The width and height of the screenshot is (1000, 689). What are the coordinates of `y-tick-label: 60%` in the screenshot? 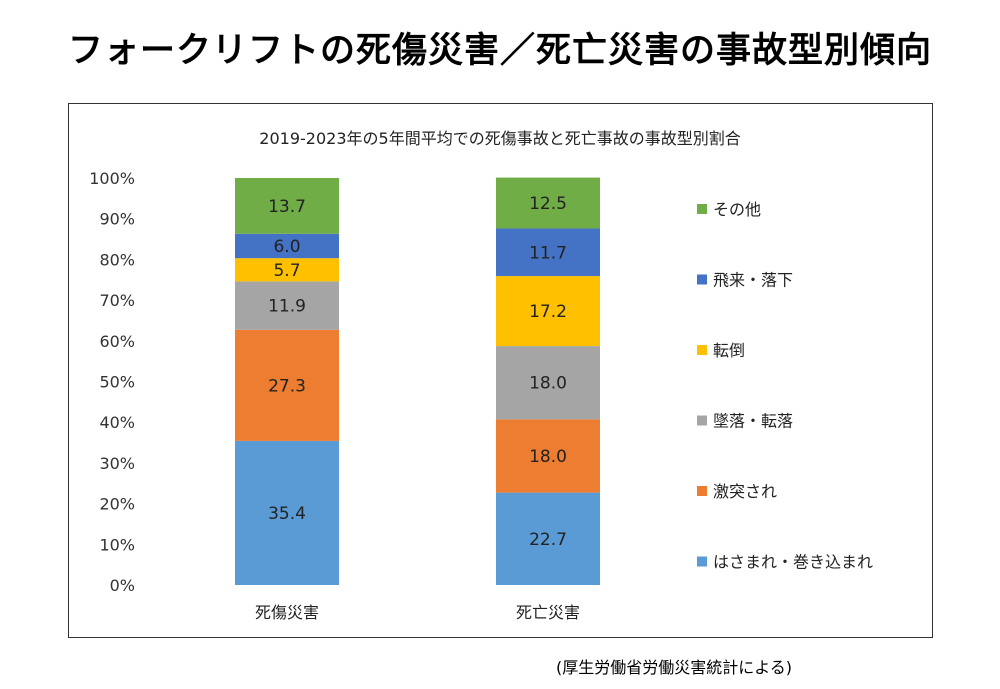 It's located at (117, 341).